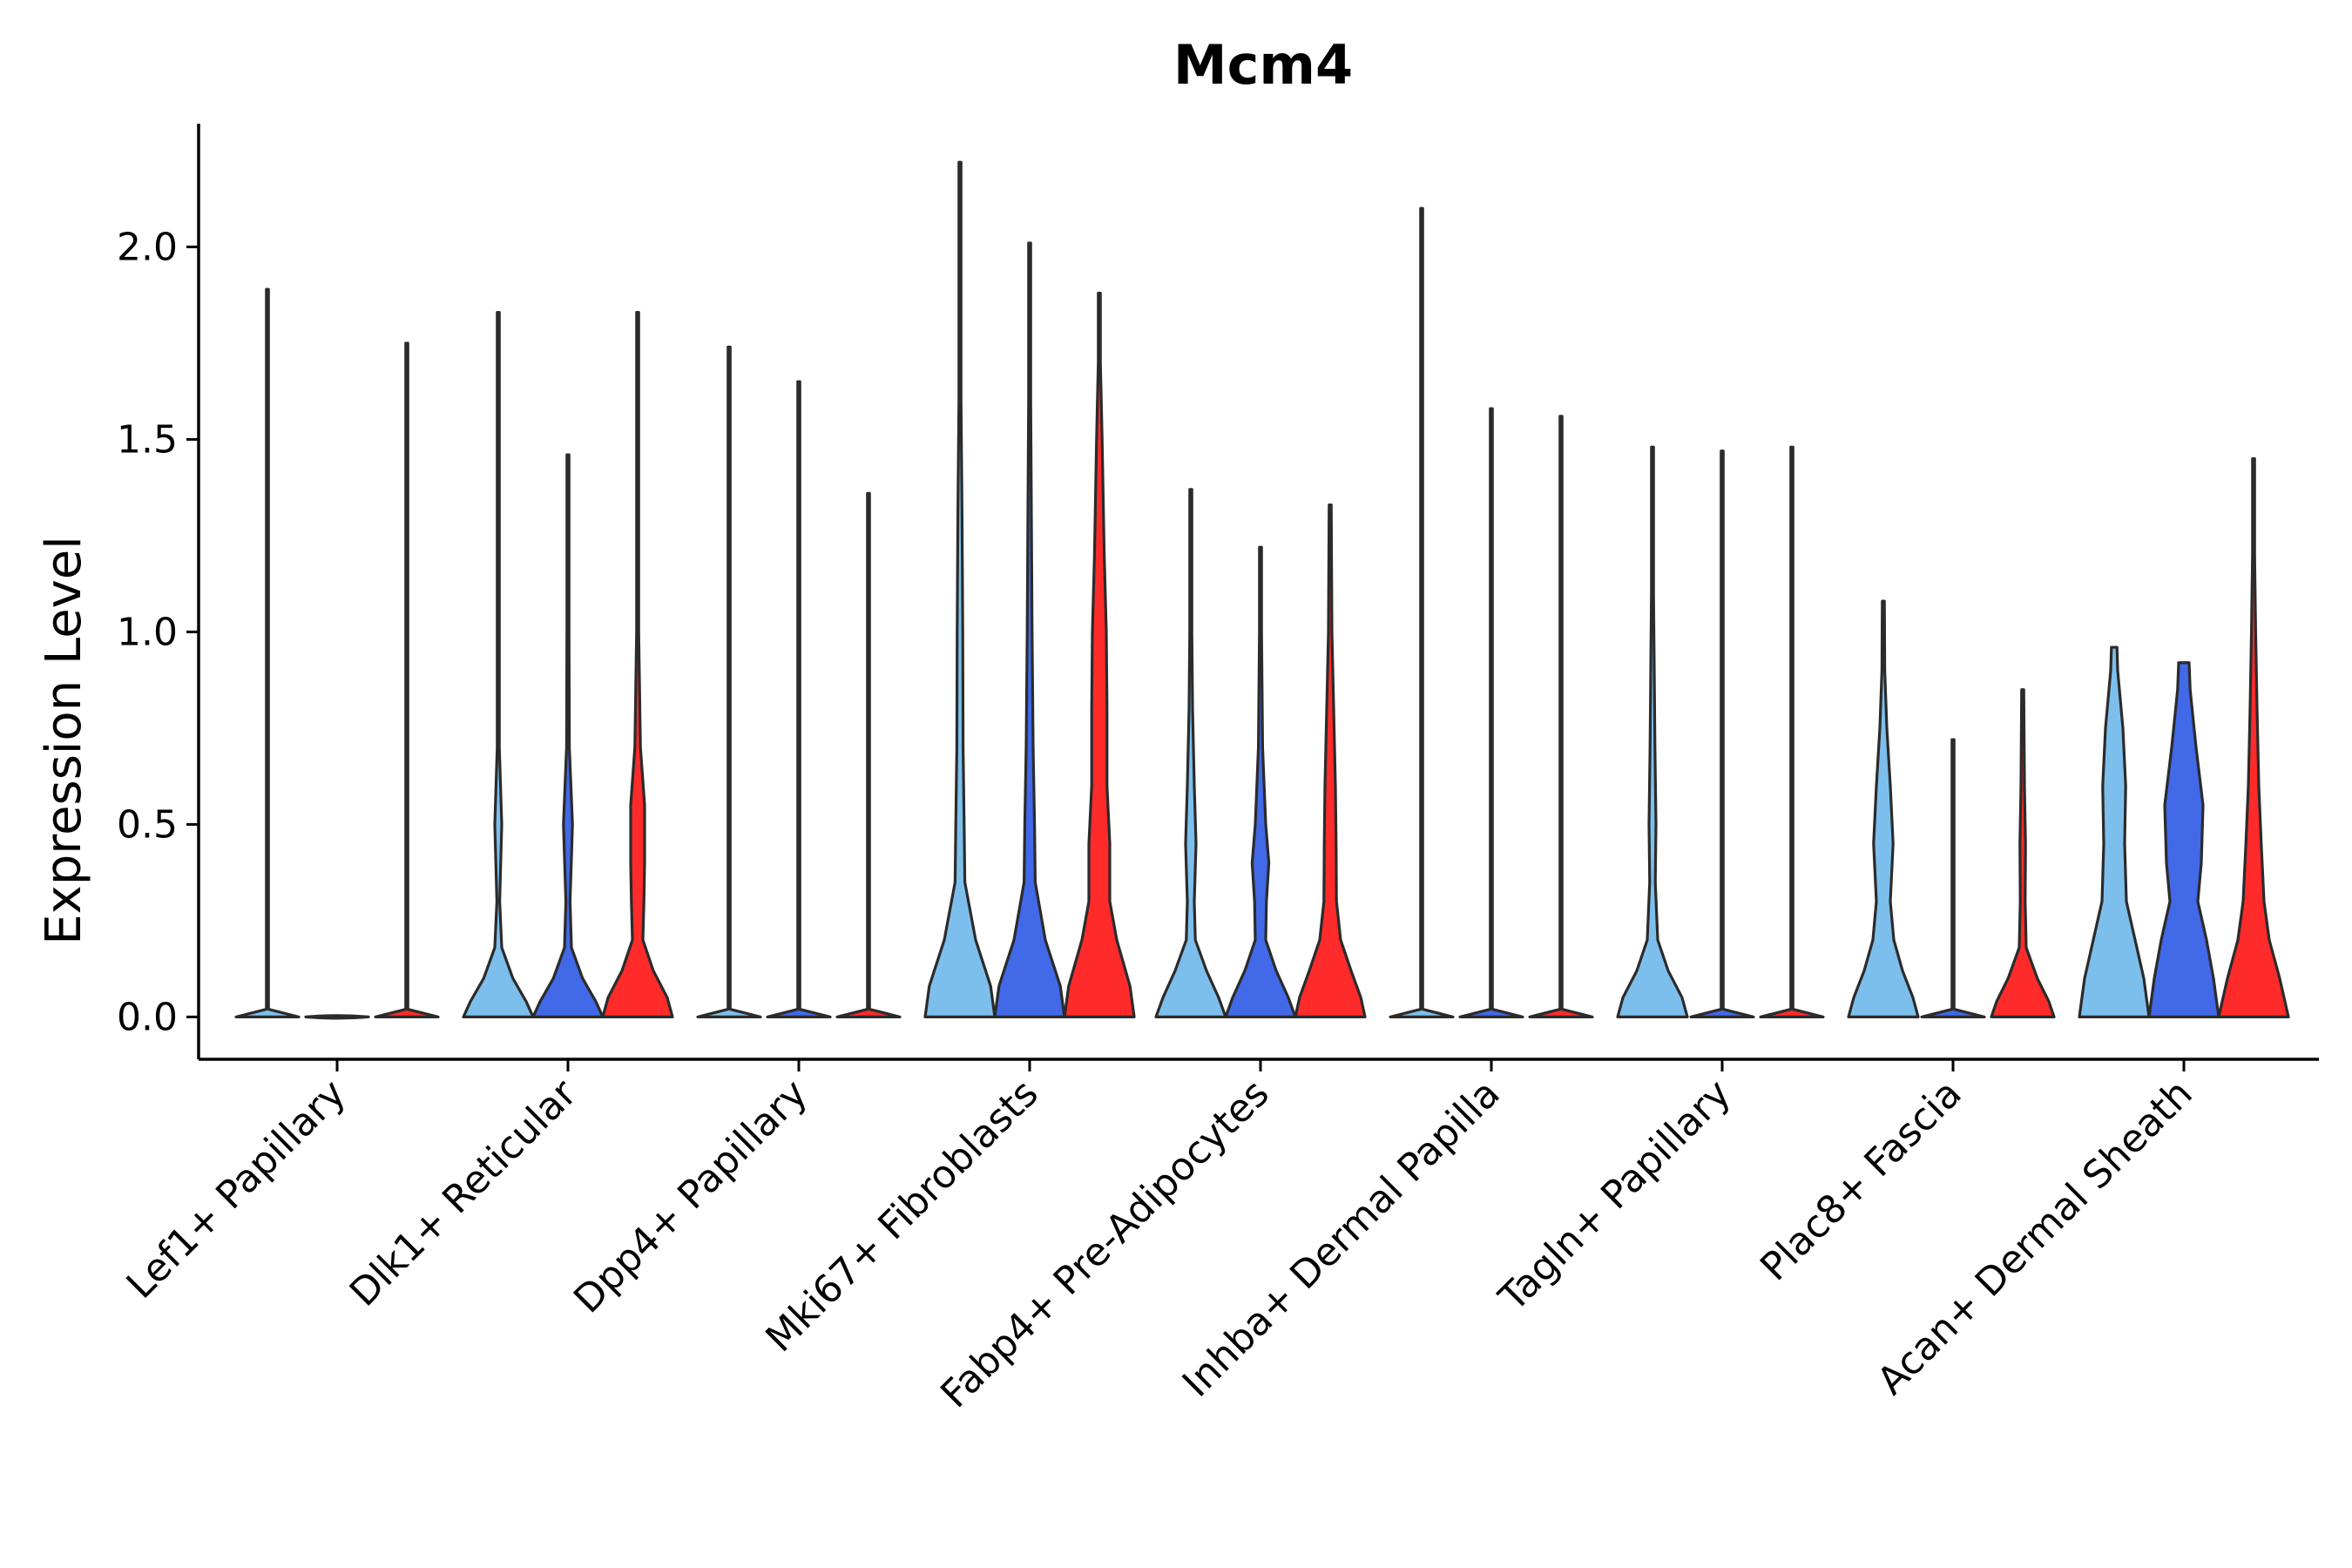 This screenshot has height=1568, width=2352. Describe the element at coordinates (147, 1017) in the screenshot. I see `y-tick-label: 0.0` at that location.